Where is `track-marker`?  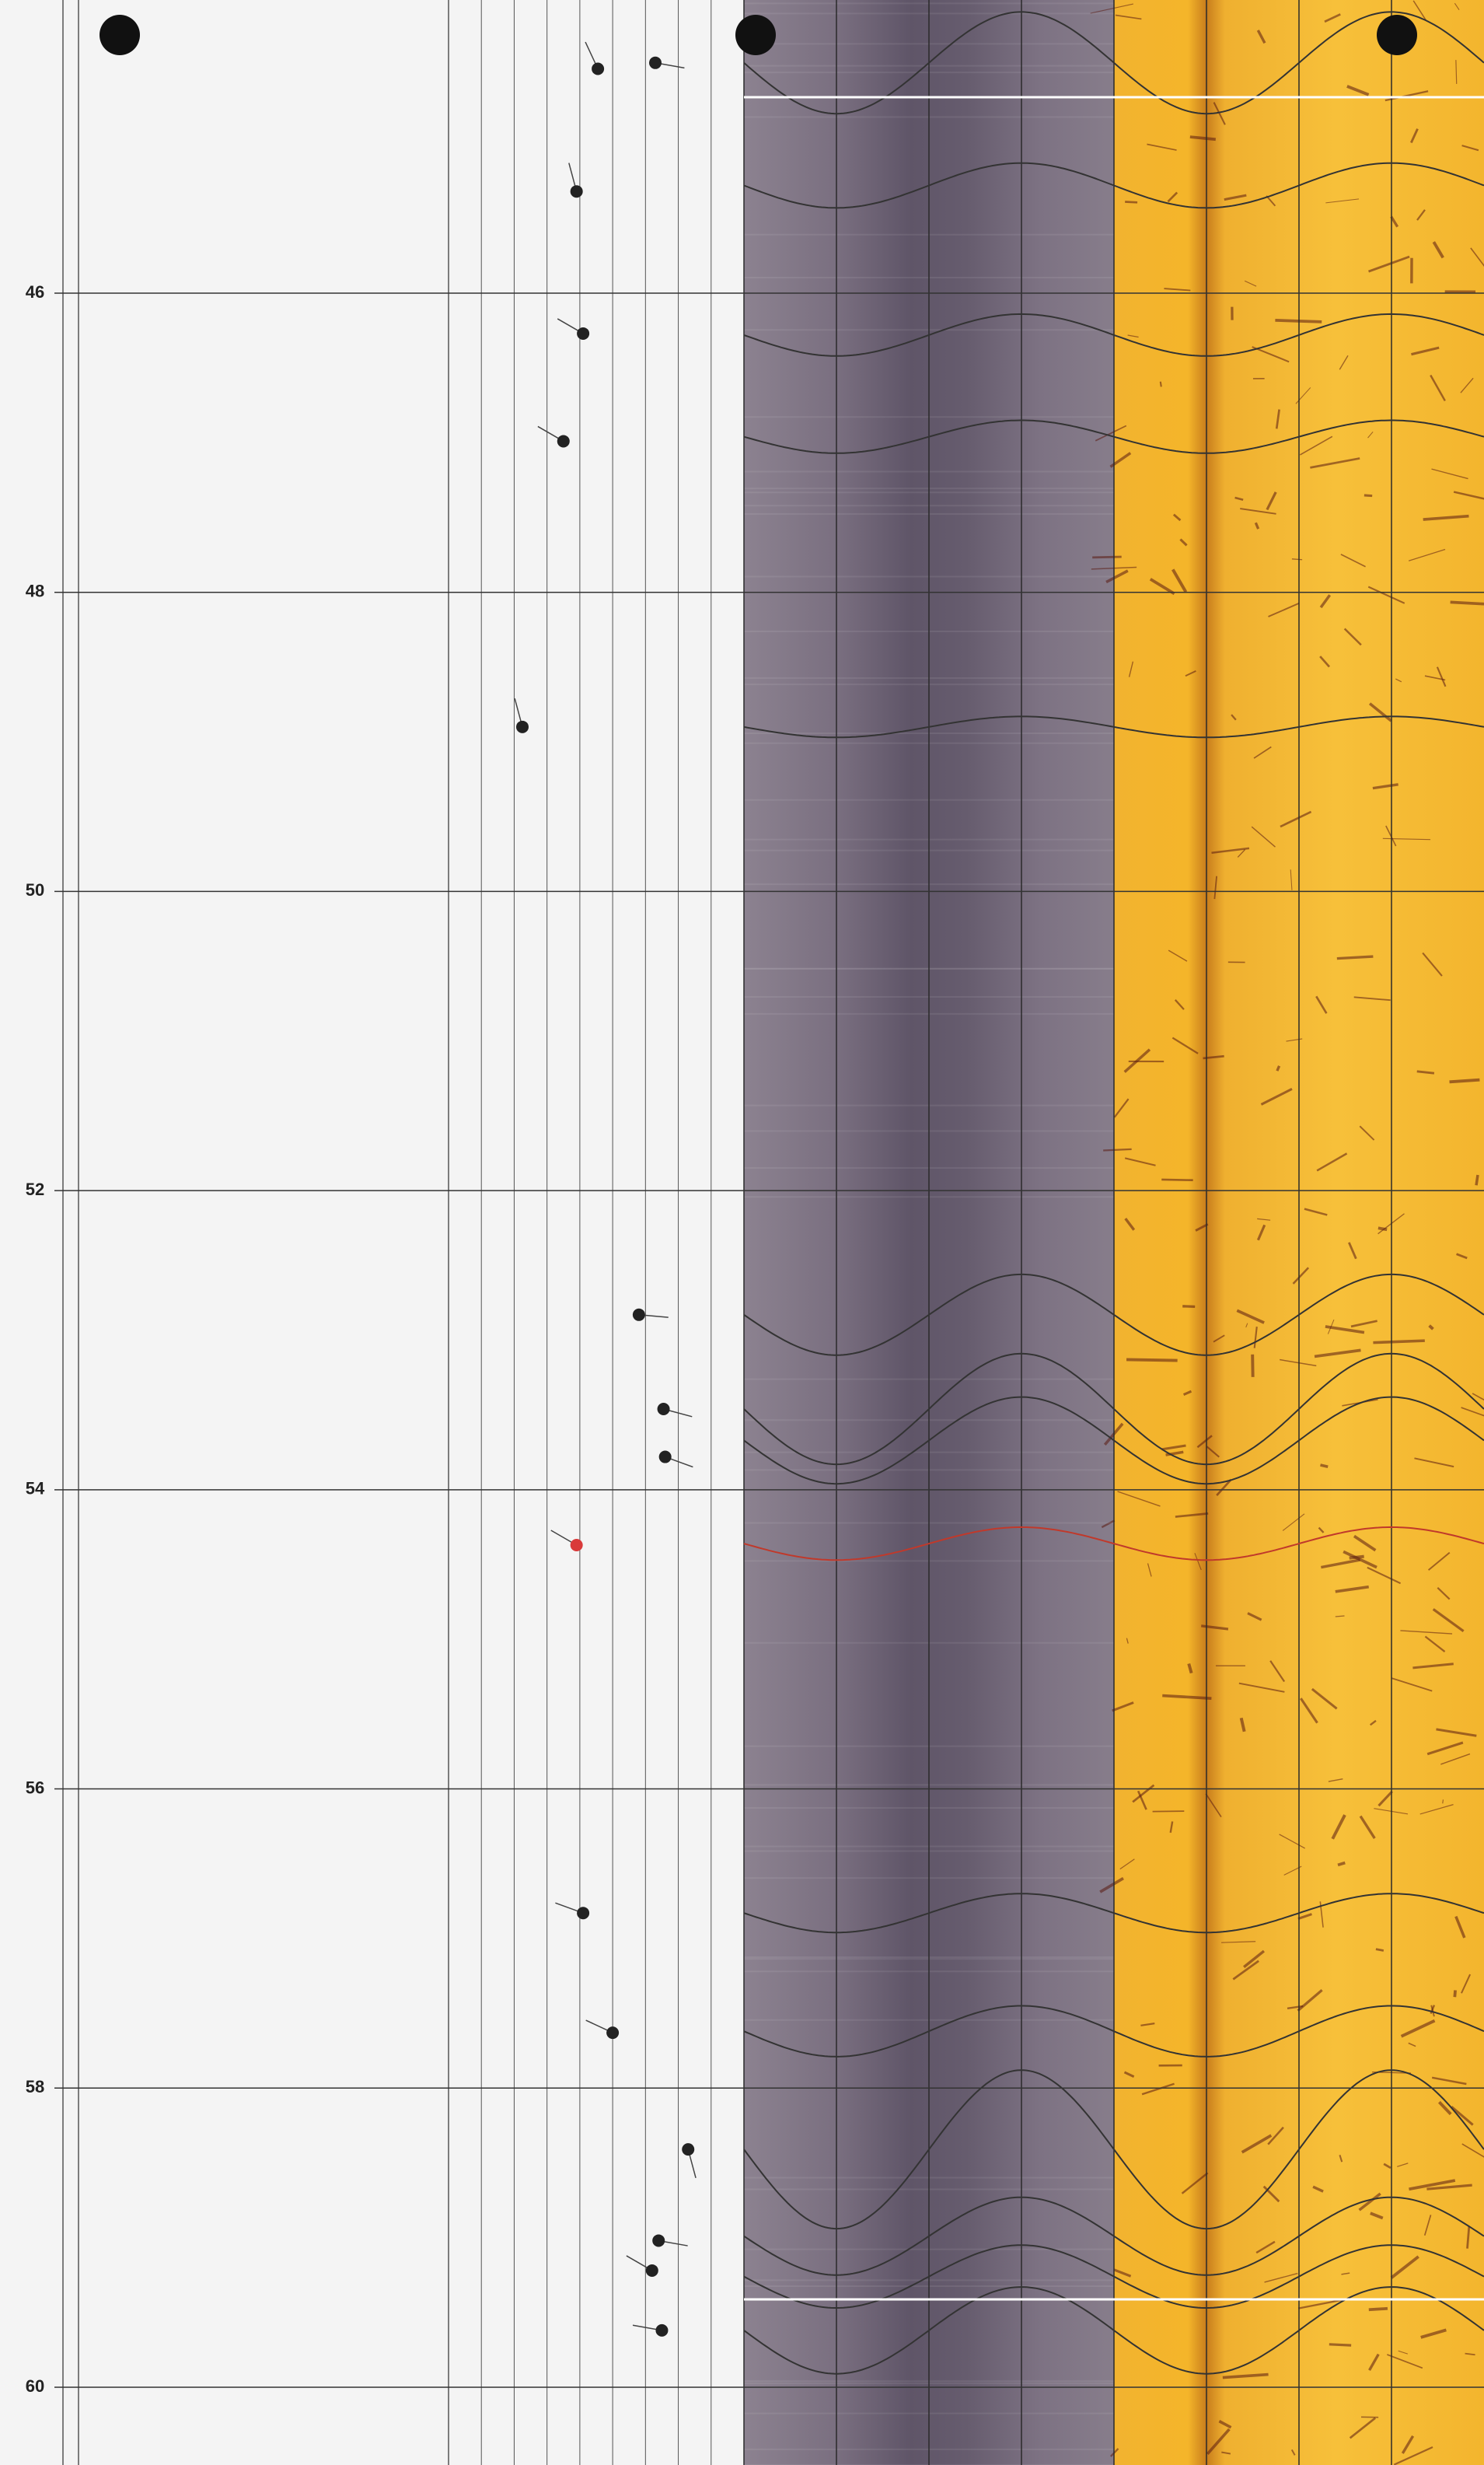 track-marker is located at coordinates (755, 35).